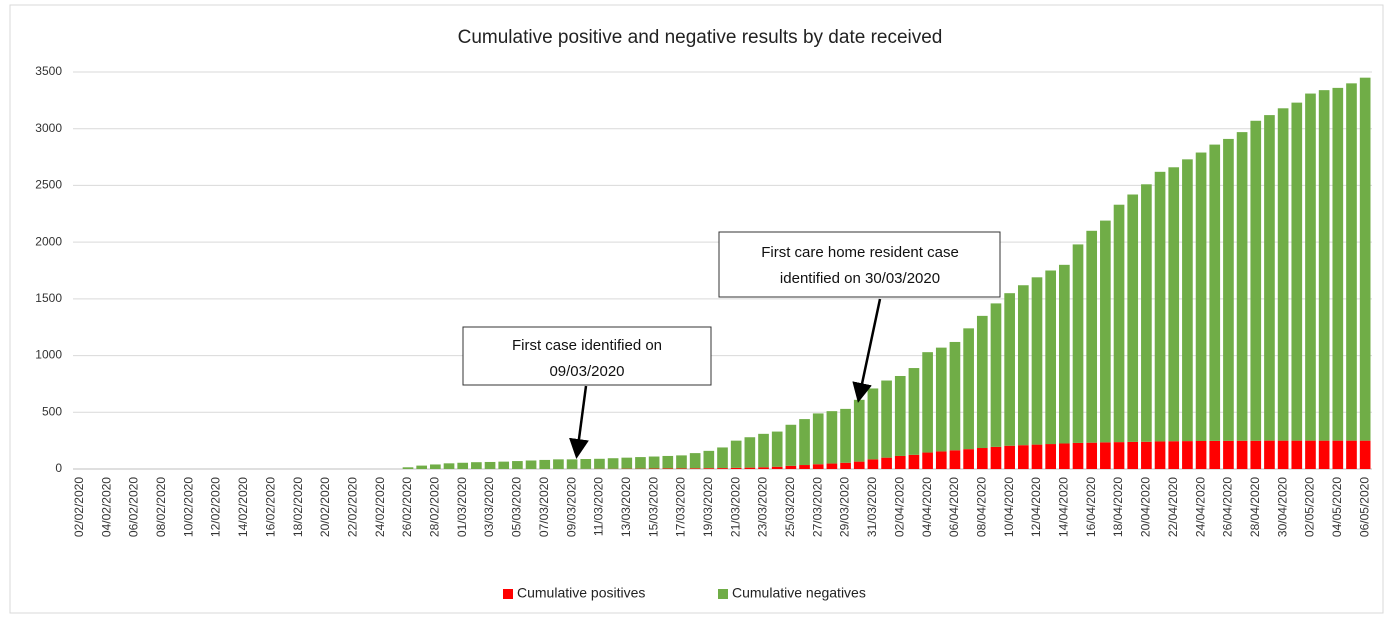  What do you see at coordinates (708, 507) in the screenshot?
I see `x-tick-label: 19/03/2020` at bounding box center [708, 507].